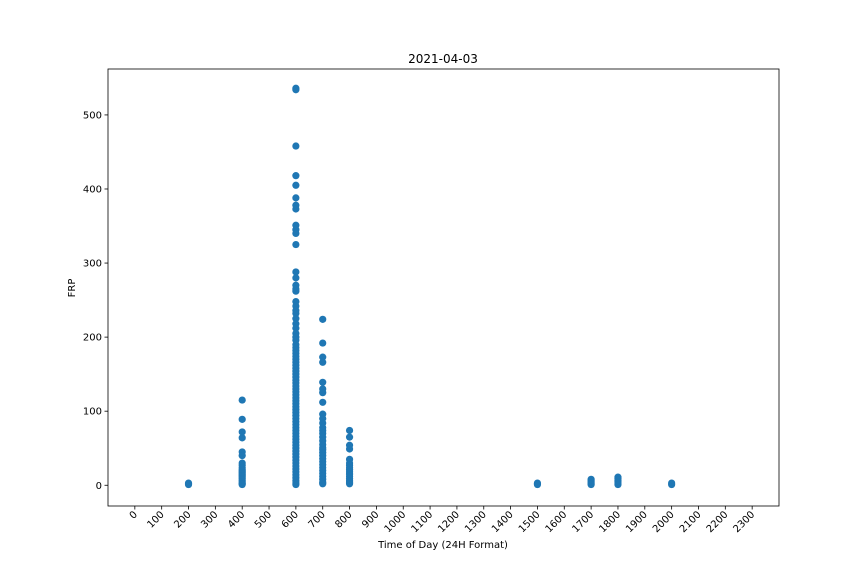 The height and width of the screenshot is (576, 864). I want to click on x-axis-label: Time of Day (24H Format), so click(442, 545).